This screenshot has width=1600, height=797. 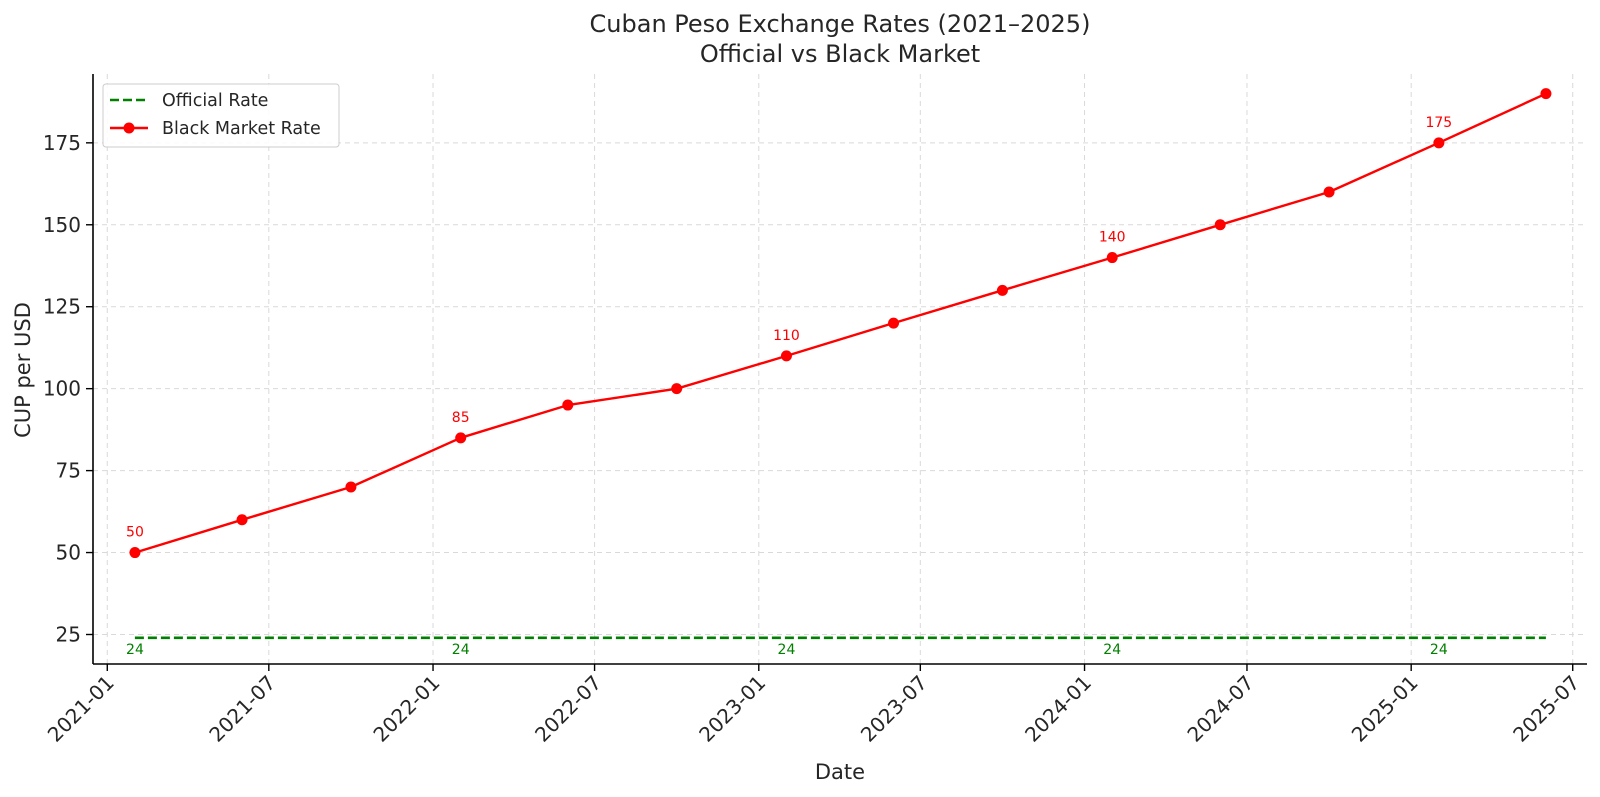 What do you see at coordinates (62, 389) in the screenshot?
I see `y-tick-label: 100` at bounding box center [62, 389].